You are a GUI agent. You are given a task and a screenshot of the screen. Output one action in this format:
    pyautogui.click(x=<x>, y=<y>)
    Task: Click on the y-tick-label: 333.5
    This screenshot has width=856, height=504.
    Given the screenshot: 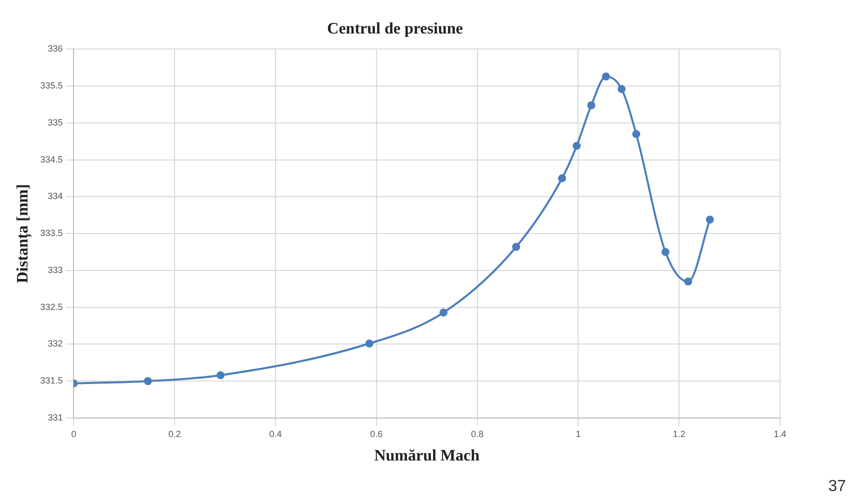 What is the action you would take?
    pyautogui.click(x=51, y=233)
    